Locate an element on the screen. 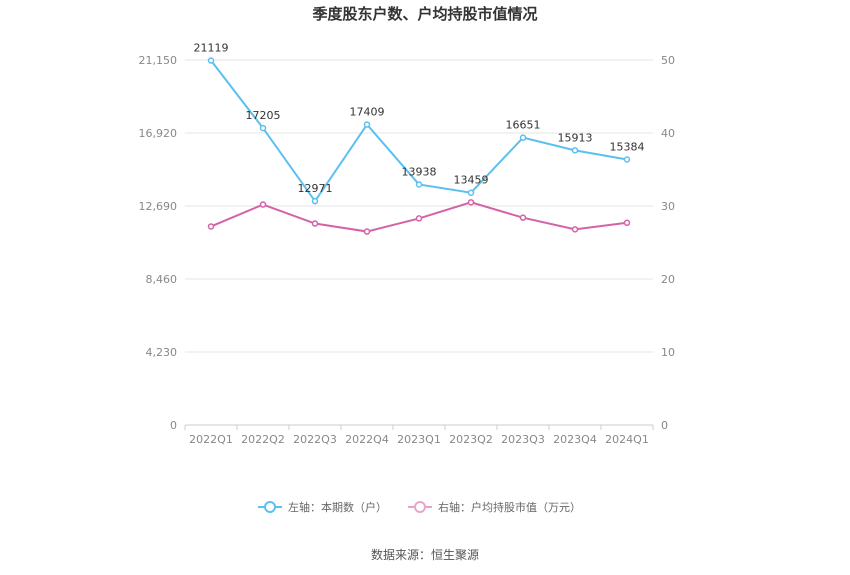  data-label: 13938 is located at coordinates (419, 171).